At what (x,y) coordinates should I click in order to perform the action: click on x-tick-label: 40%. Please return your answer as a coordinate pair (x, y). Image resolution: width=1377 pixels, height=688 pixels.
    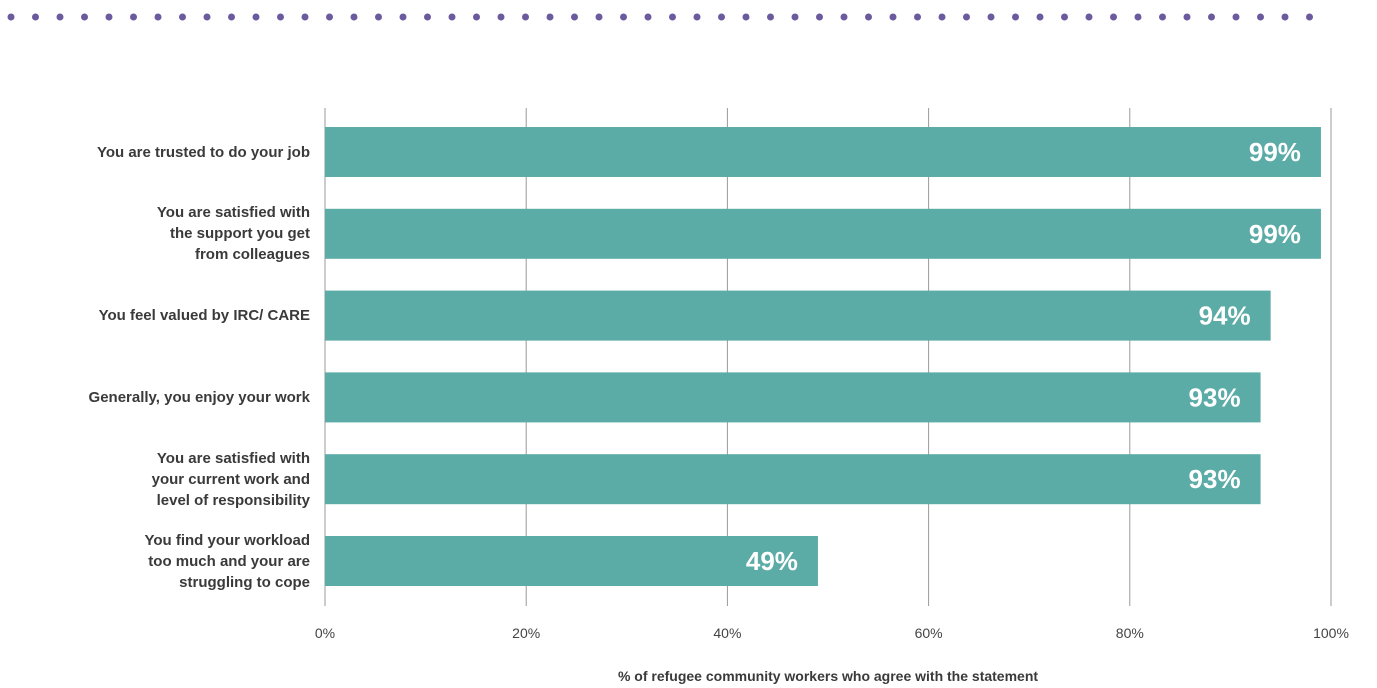
    Looking at the image, I should click on (727, 633).